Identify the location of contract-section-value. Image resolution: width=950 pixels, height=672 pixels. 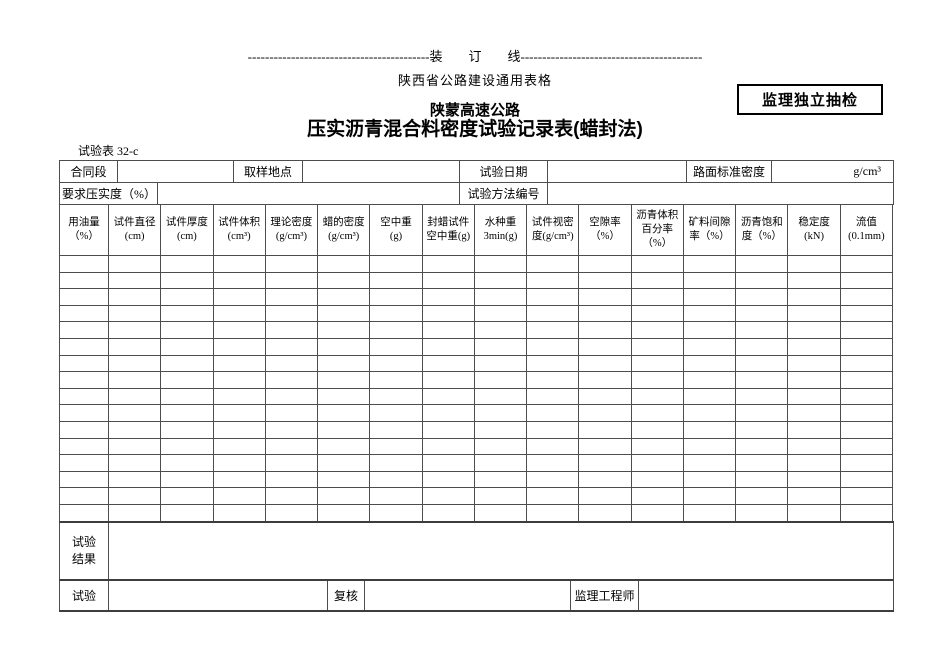
(175, 171).